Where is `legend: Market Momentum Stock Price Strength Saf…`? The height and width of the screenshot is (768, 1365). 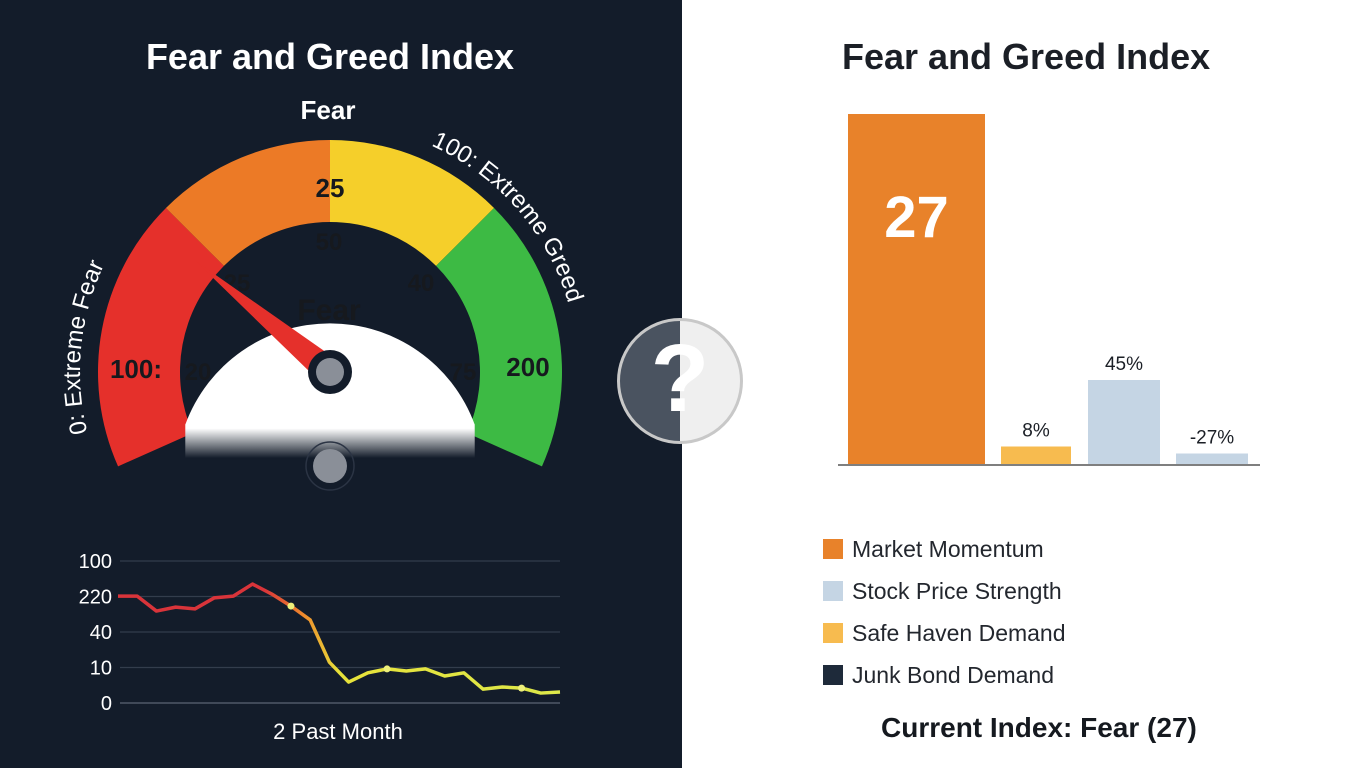 legend: Market Momentum Stock Price Strength Saf… is located at coordinates (944, 612).